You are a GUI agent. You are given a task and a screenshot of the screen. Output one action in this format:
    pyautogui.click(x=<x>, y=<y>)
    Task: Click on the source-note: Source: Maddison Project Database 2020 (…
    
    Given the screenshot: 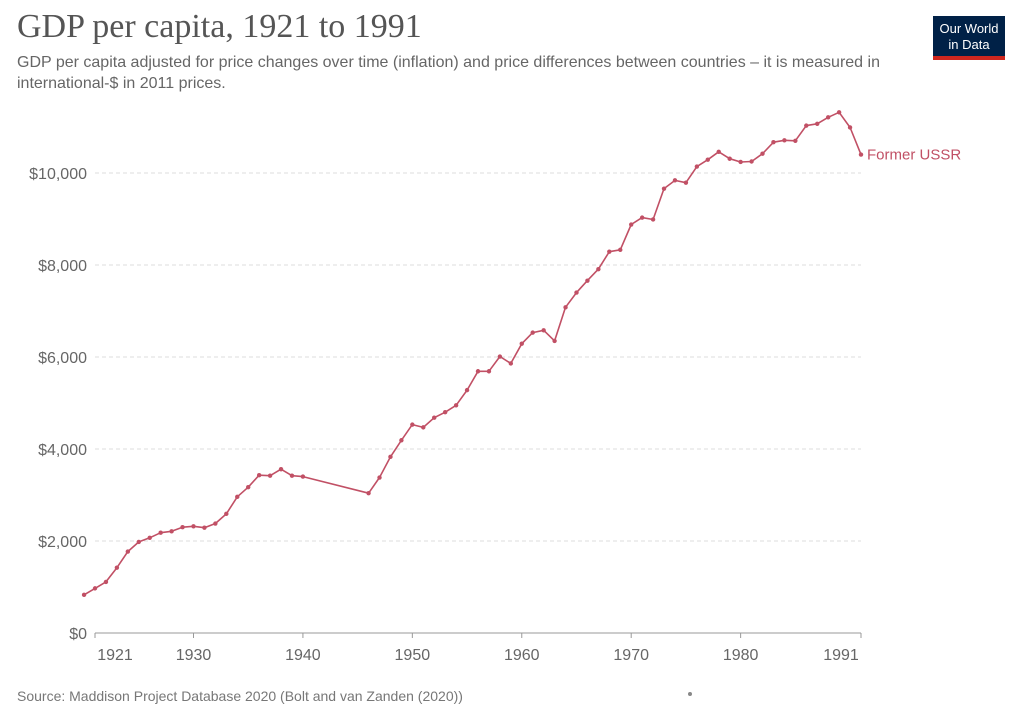 What is the action you would take?
    pyautogui.click(x=240, y=696)
    